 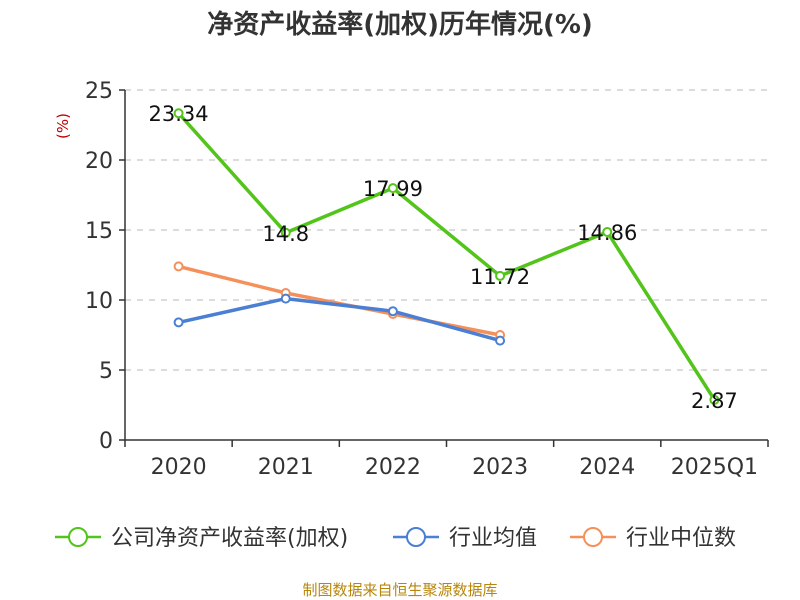 What do you see at coordinates (393, 467) in the screenshot?
I see `x-tick-label: 2022` at bounding box center [393, 467].